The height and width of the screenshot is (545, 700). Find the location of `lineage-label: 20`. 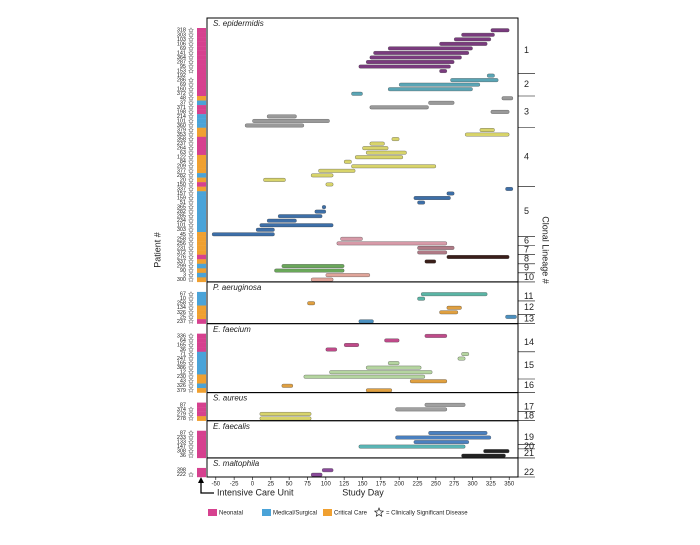

lineage-label: 20 is located at coordinates (529, 446).